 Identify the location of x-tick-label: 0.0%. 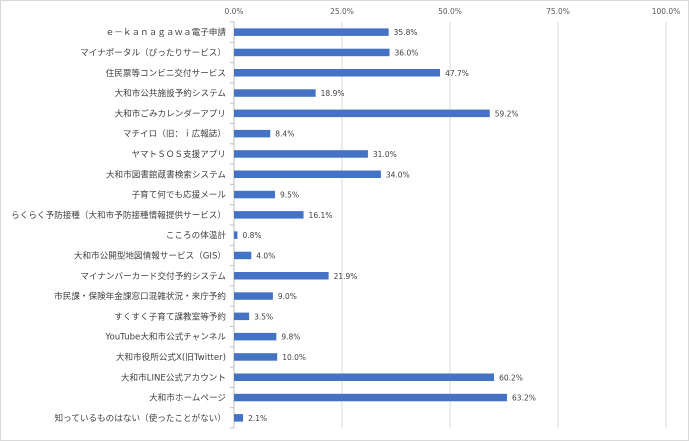
(233, 11).